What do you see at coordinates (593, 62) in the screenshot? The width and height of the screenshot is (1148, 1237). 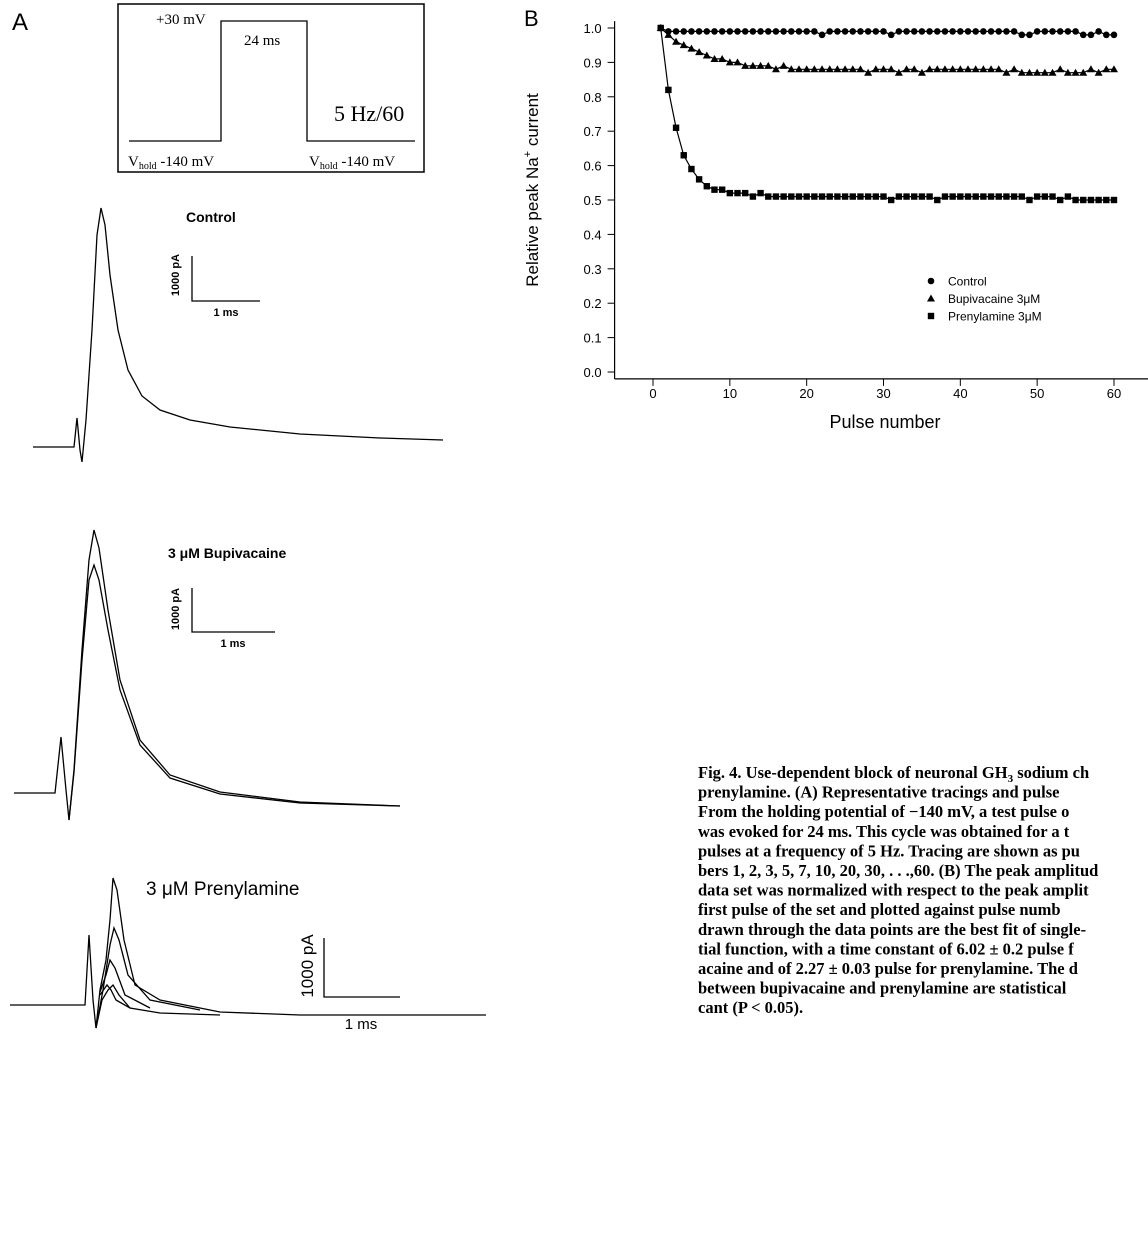 I see `y-tick-label: 0.9` at bounding box center [593, 62].